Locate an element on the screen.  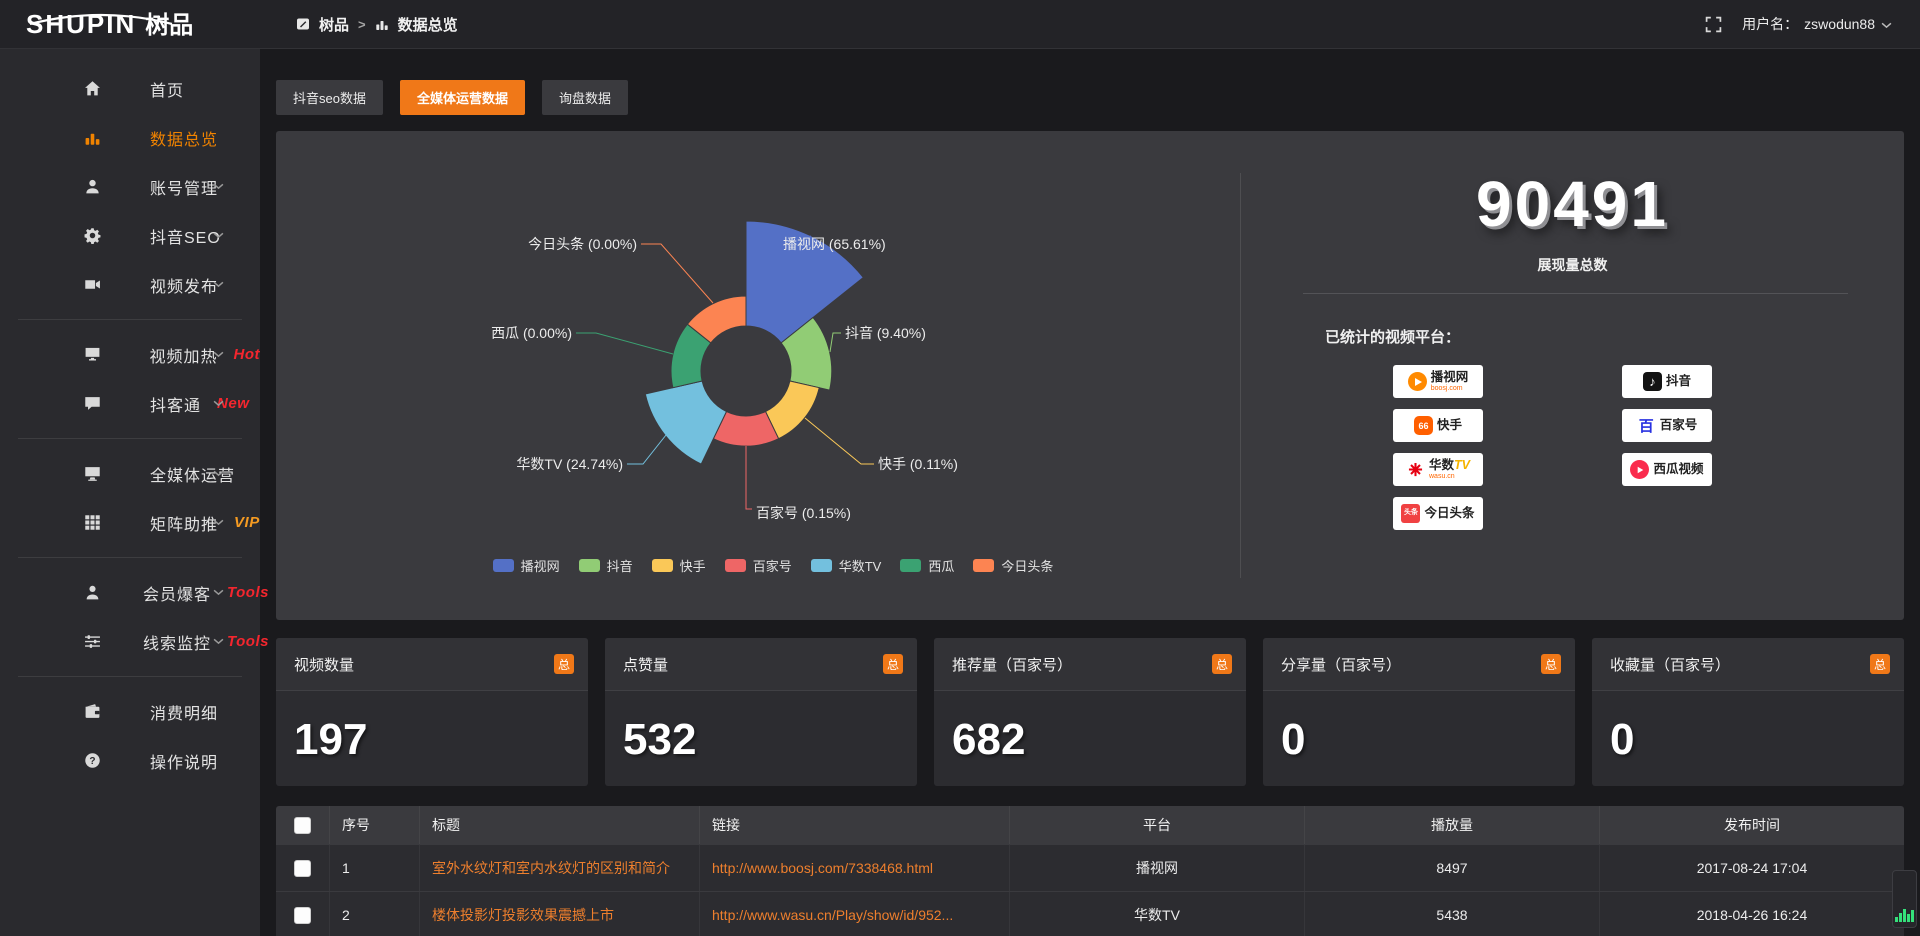
platform-subtext: wasu.cn is located at coordinates (1442, 476).